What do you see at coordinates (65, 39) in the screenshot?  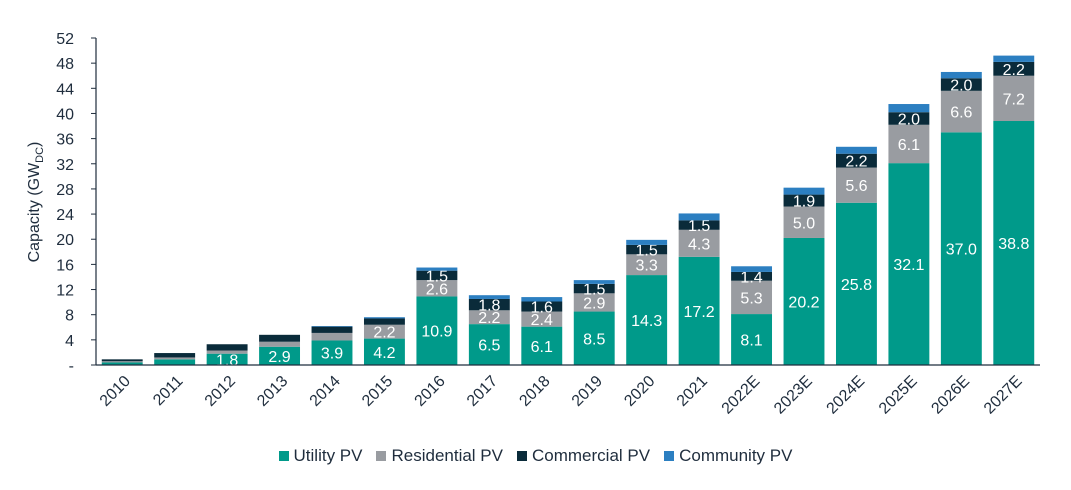 I see `y-tick-label: 52` at bounding box center [65, 39].